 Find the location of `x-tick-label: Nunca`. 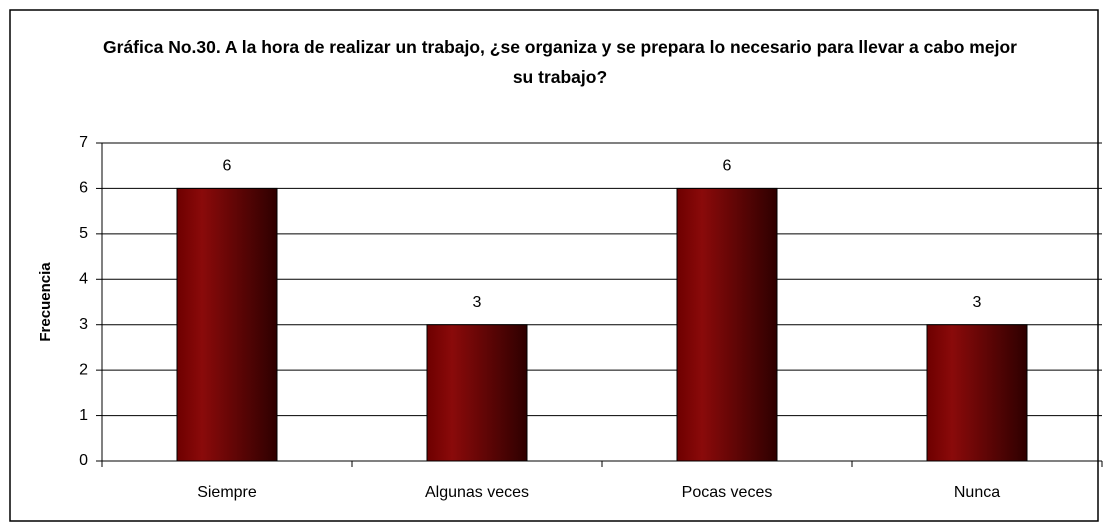

x-tick-label: Nunca is located at coordinates (977, 492).